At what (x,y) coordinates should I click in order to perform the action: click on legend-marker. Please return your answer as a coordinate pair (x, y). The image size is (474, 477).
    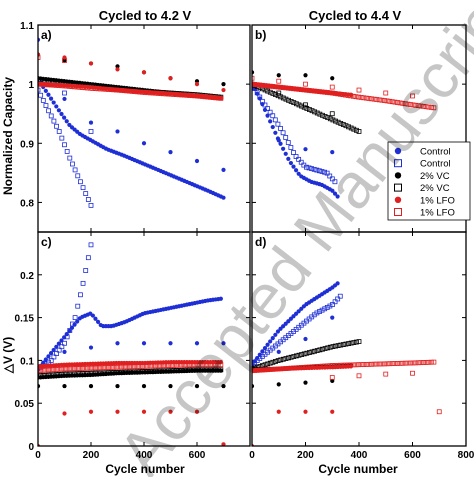
    Looking at the image, I should click on (398, 212).